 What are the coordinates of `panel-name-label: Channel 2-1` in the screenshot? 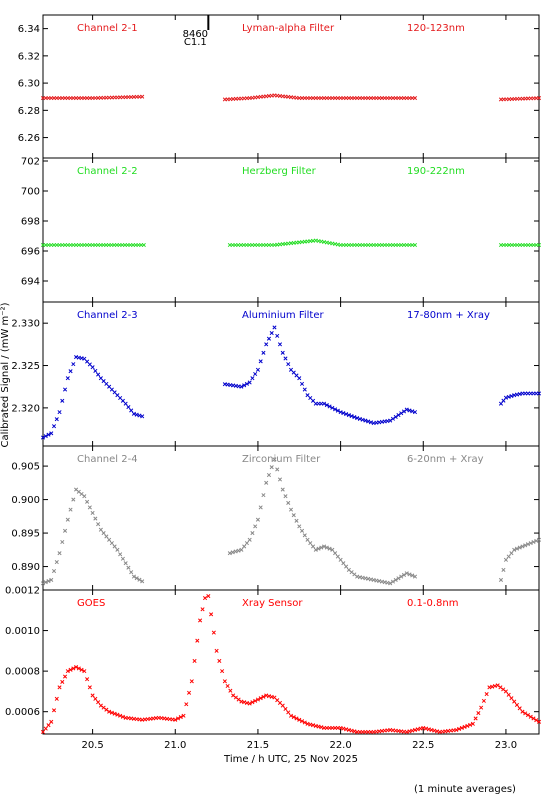 It's located at (107, 28).